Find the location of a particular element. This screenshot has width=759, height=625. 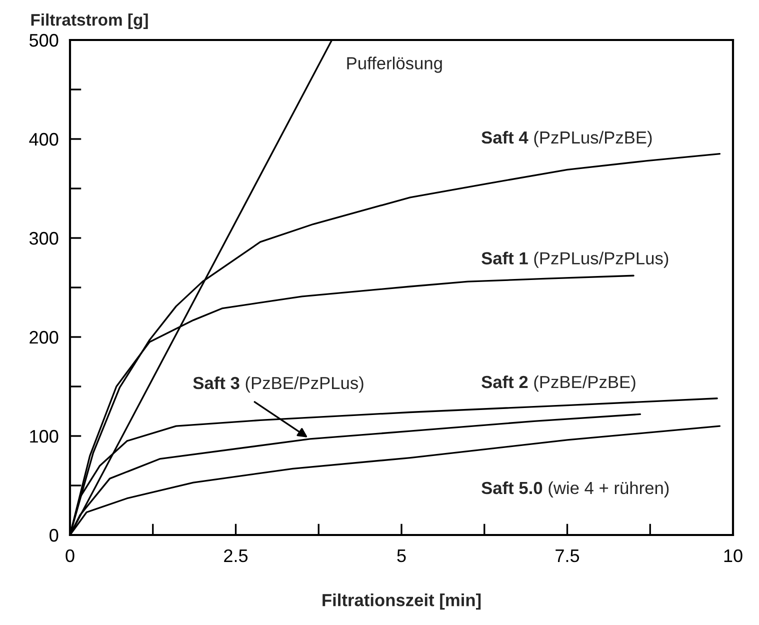

series-label: Saft 5.0 (wie 4 + rühren) is located at coordinates (575, 489).